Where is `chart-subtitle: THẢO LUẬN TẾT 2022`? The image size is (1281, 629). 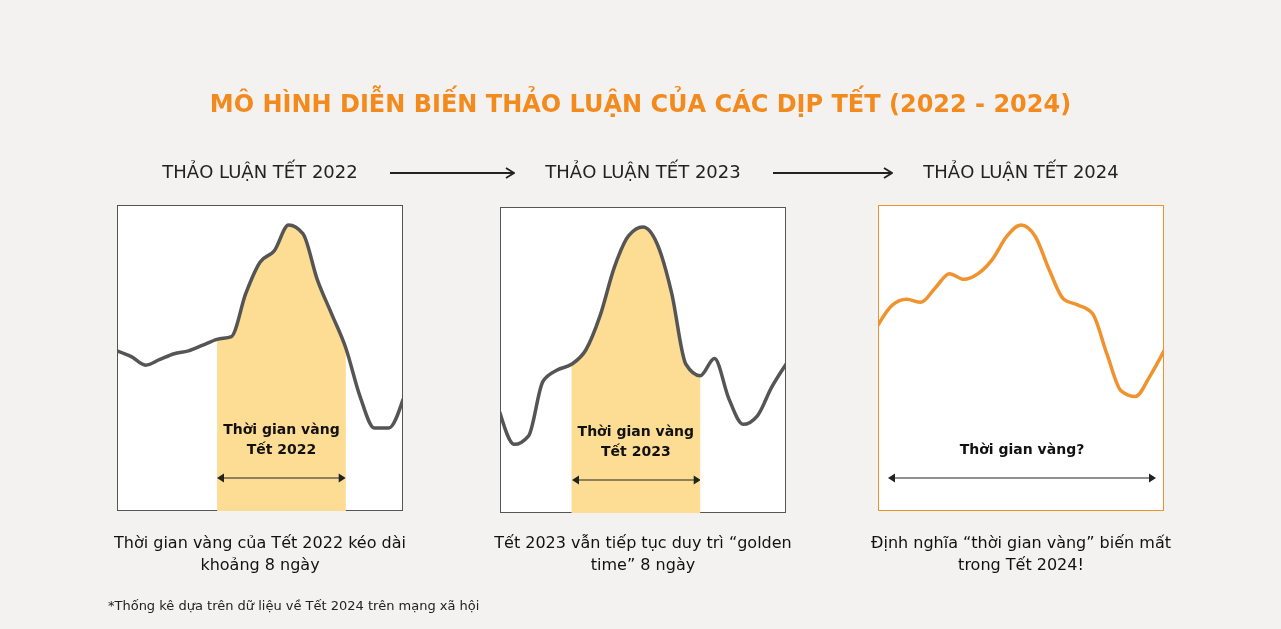 chart-subtitle: THẢO LUẬN TẾT 2022 is located at coordinates (260, 171).